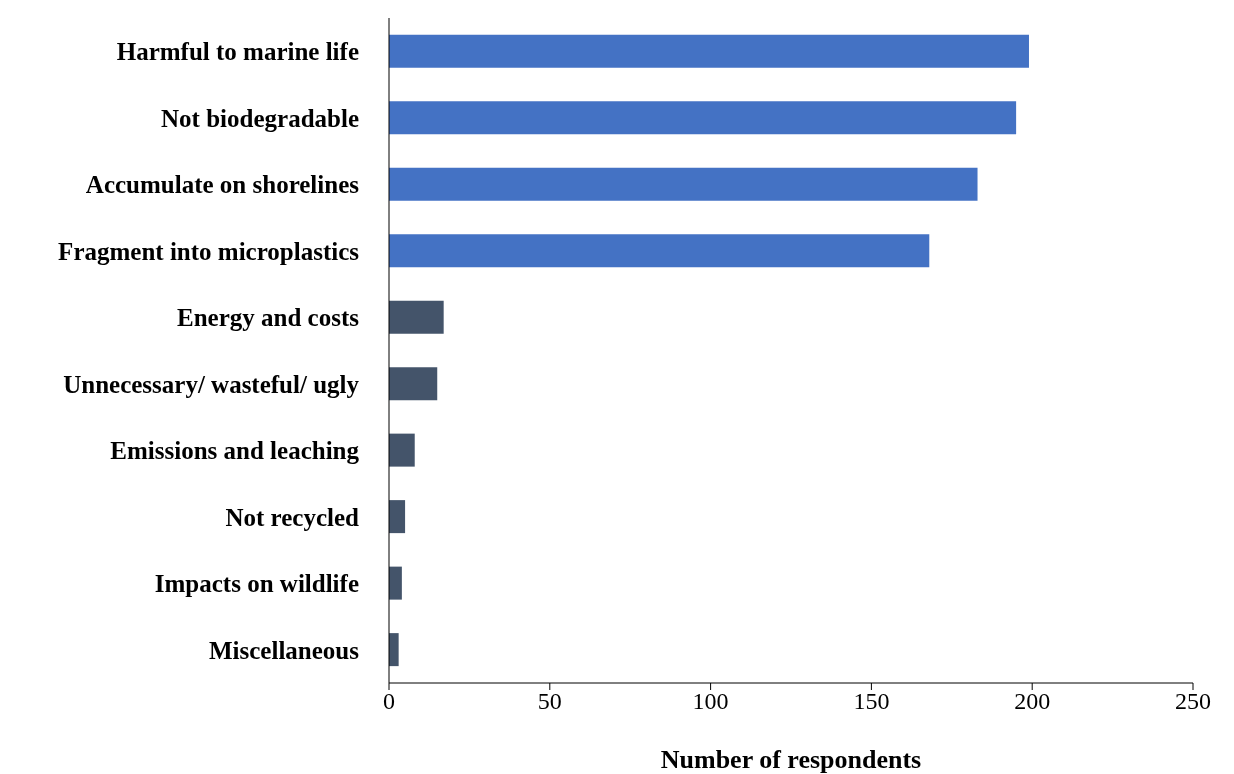 The image size is (1234, 774). Describe the element at coordinates (268, 318) in the screenshot. I see `y-tick-label: Energy and costs` at that location.